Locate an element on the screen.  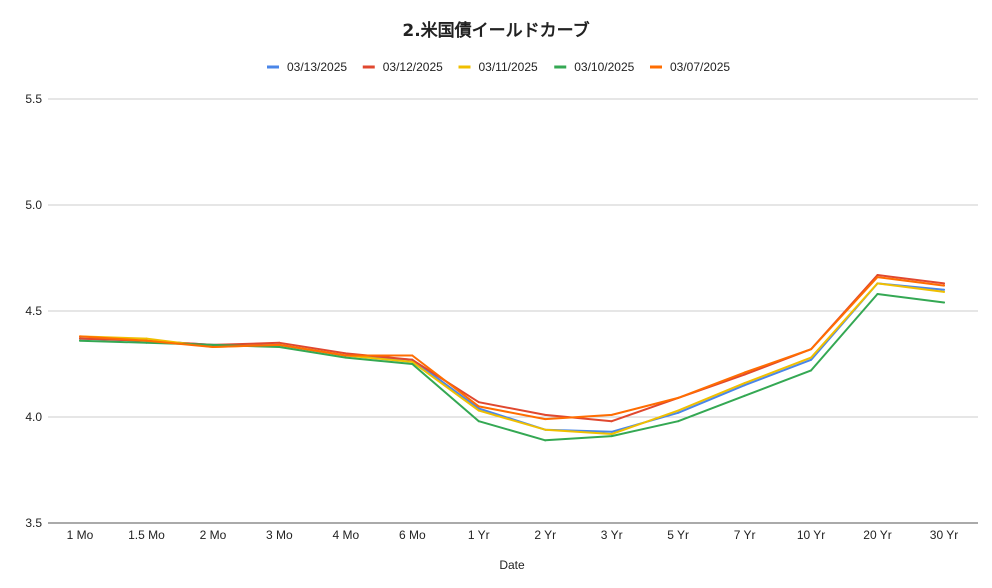
x-tick-label: 1 Yr is located at coordinates (479, 535).